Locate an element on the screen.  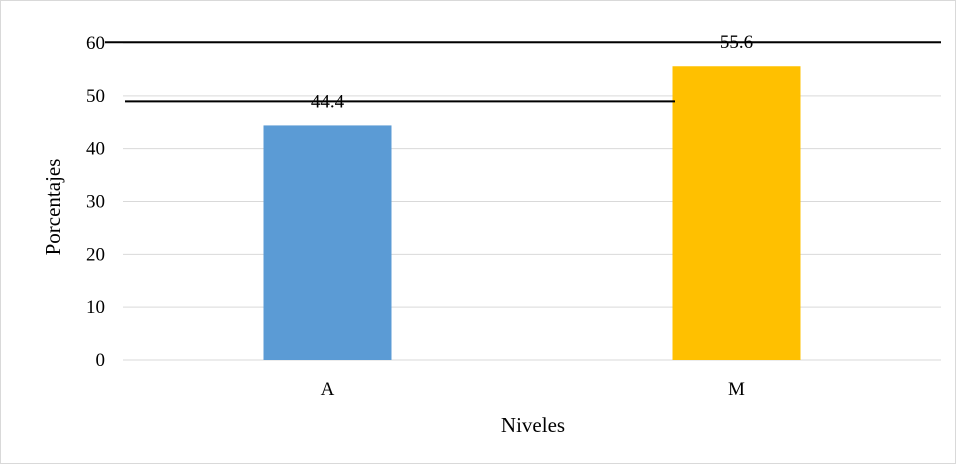
y-tick-labels: 0 10 20 30 40 50 60 is located at coordinates (95, 202).